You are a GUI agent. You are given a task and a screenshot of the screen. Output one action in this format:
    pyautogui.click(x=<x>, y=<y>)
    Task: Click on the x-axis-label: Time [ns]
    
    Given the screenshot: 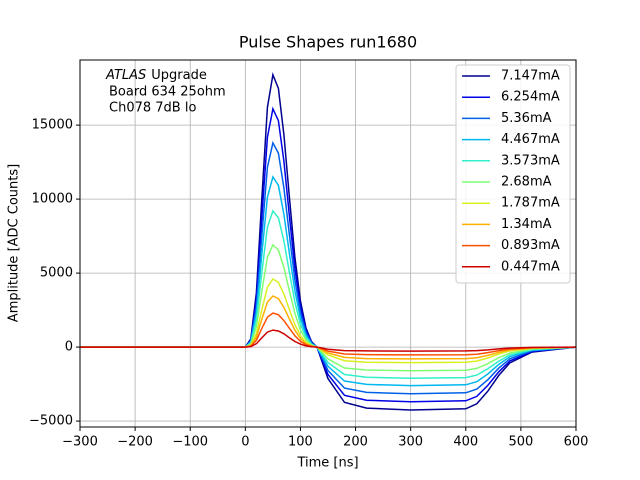 What is the action you would take?
    pyautogui.click(x=327, y=463)
    